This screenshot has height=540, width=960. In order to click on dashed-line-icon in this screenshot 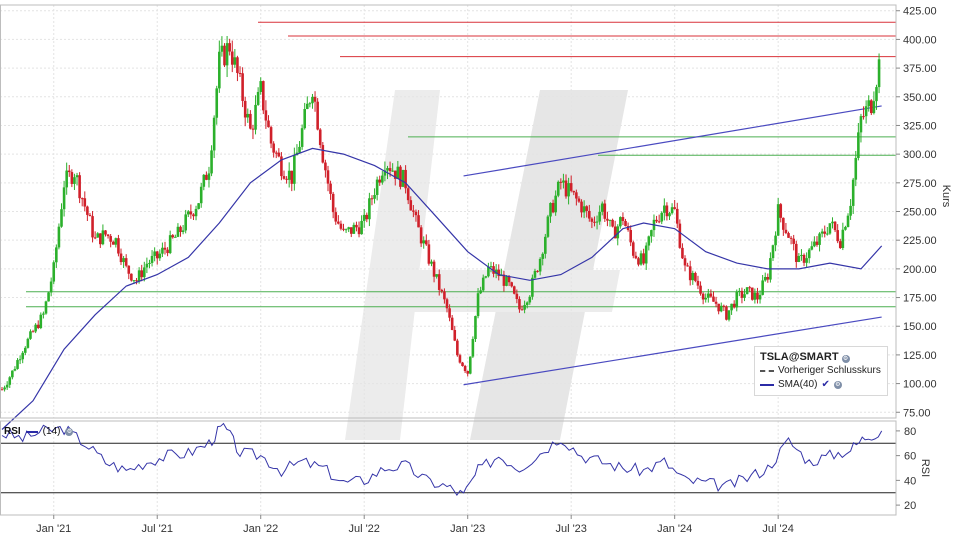, I will do `click(767, 370)`.